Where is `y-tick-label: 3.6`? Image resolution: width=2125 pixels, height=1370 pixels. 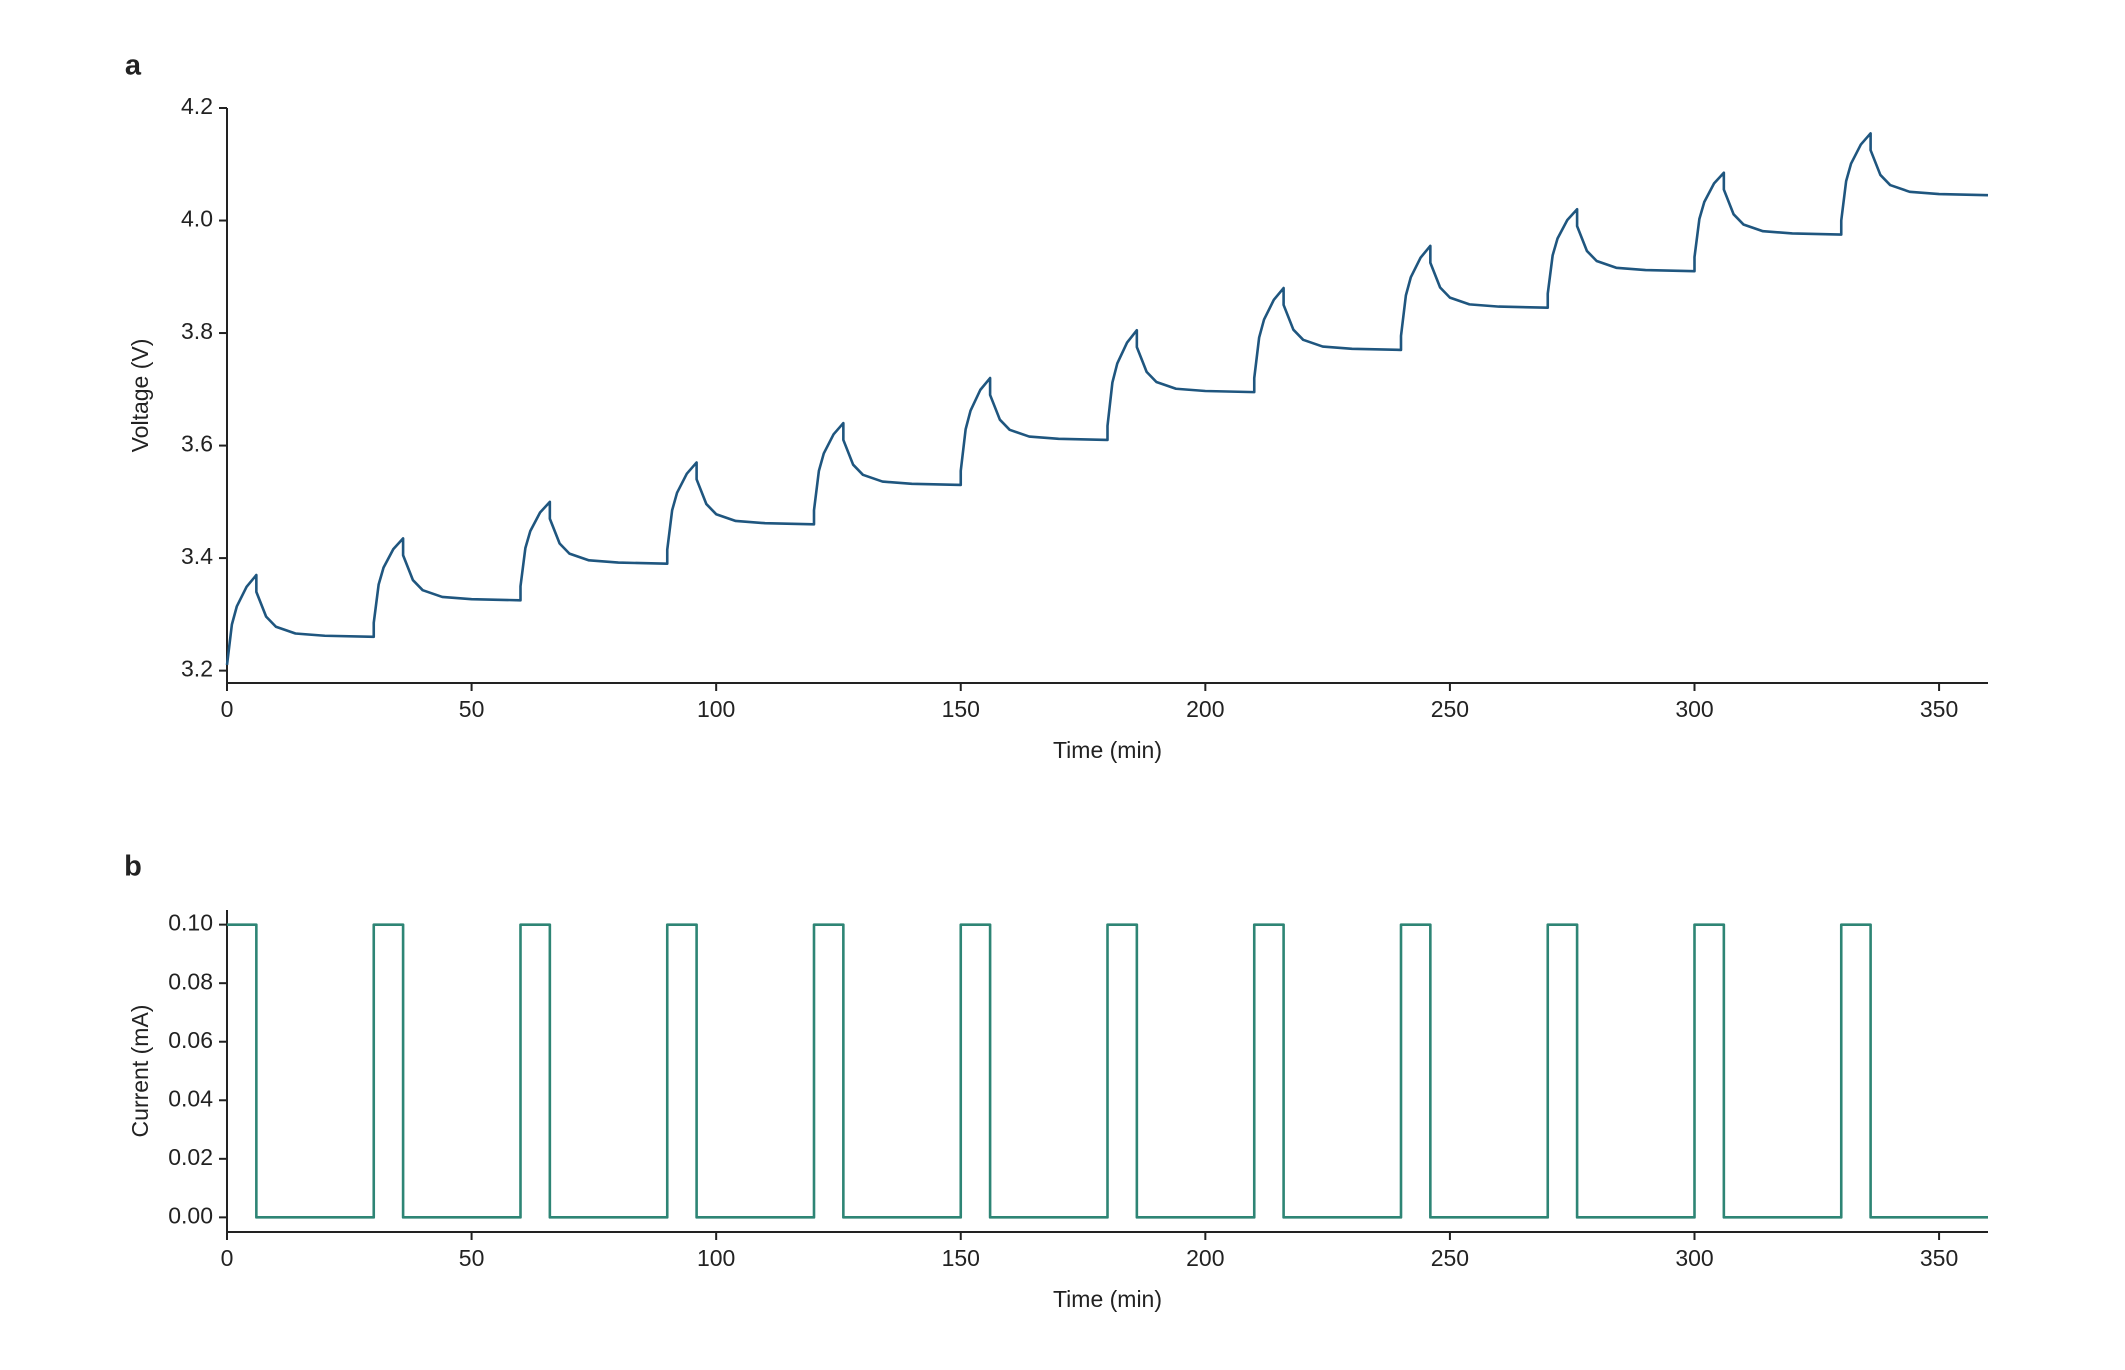 y-tick-label: 3.6 is located at coordinates (197, 444).